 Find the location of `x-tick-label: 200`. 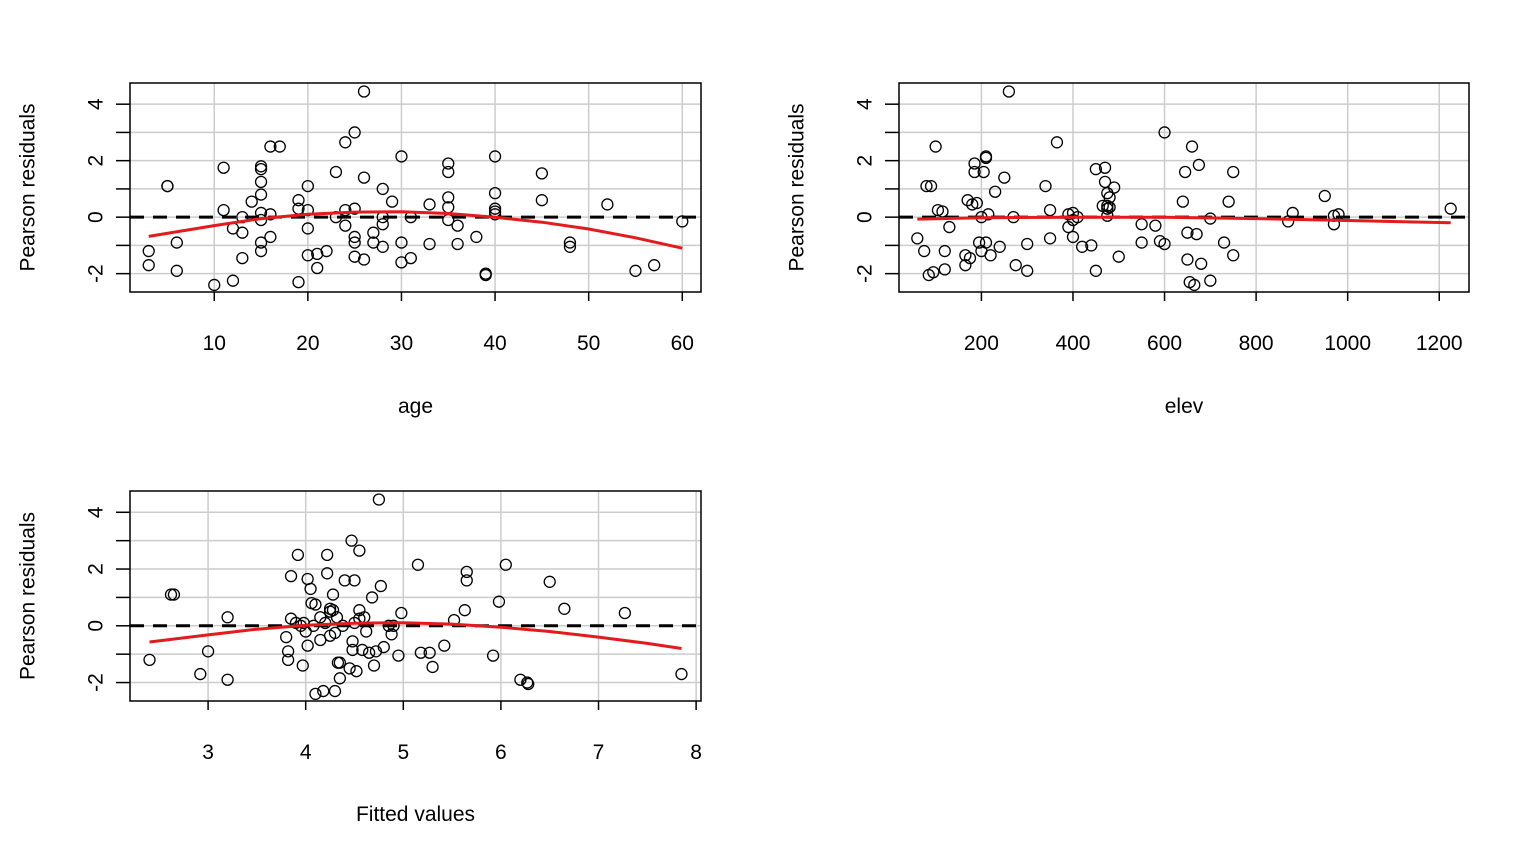

x-tick-label: 200 is located at coordinates (981, 343).